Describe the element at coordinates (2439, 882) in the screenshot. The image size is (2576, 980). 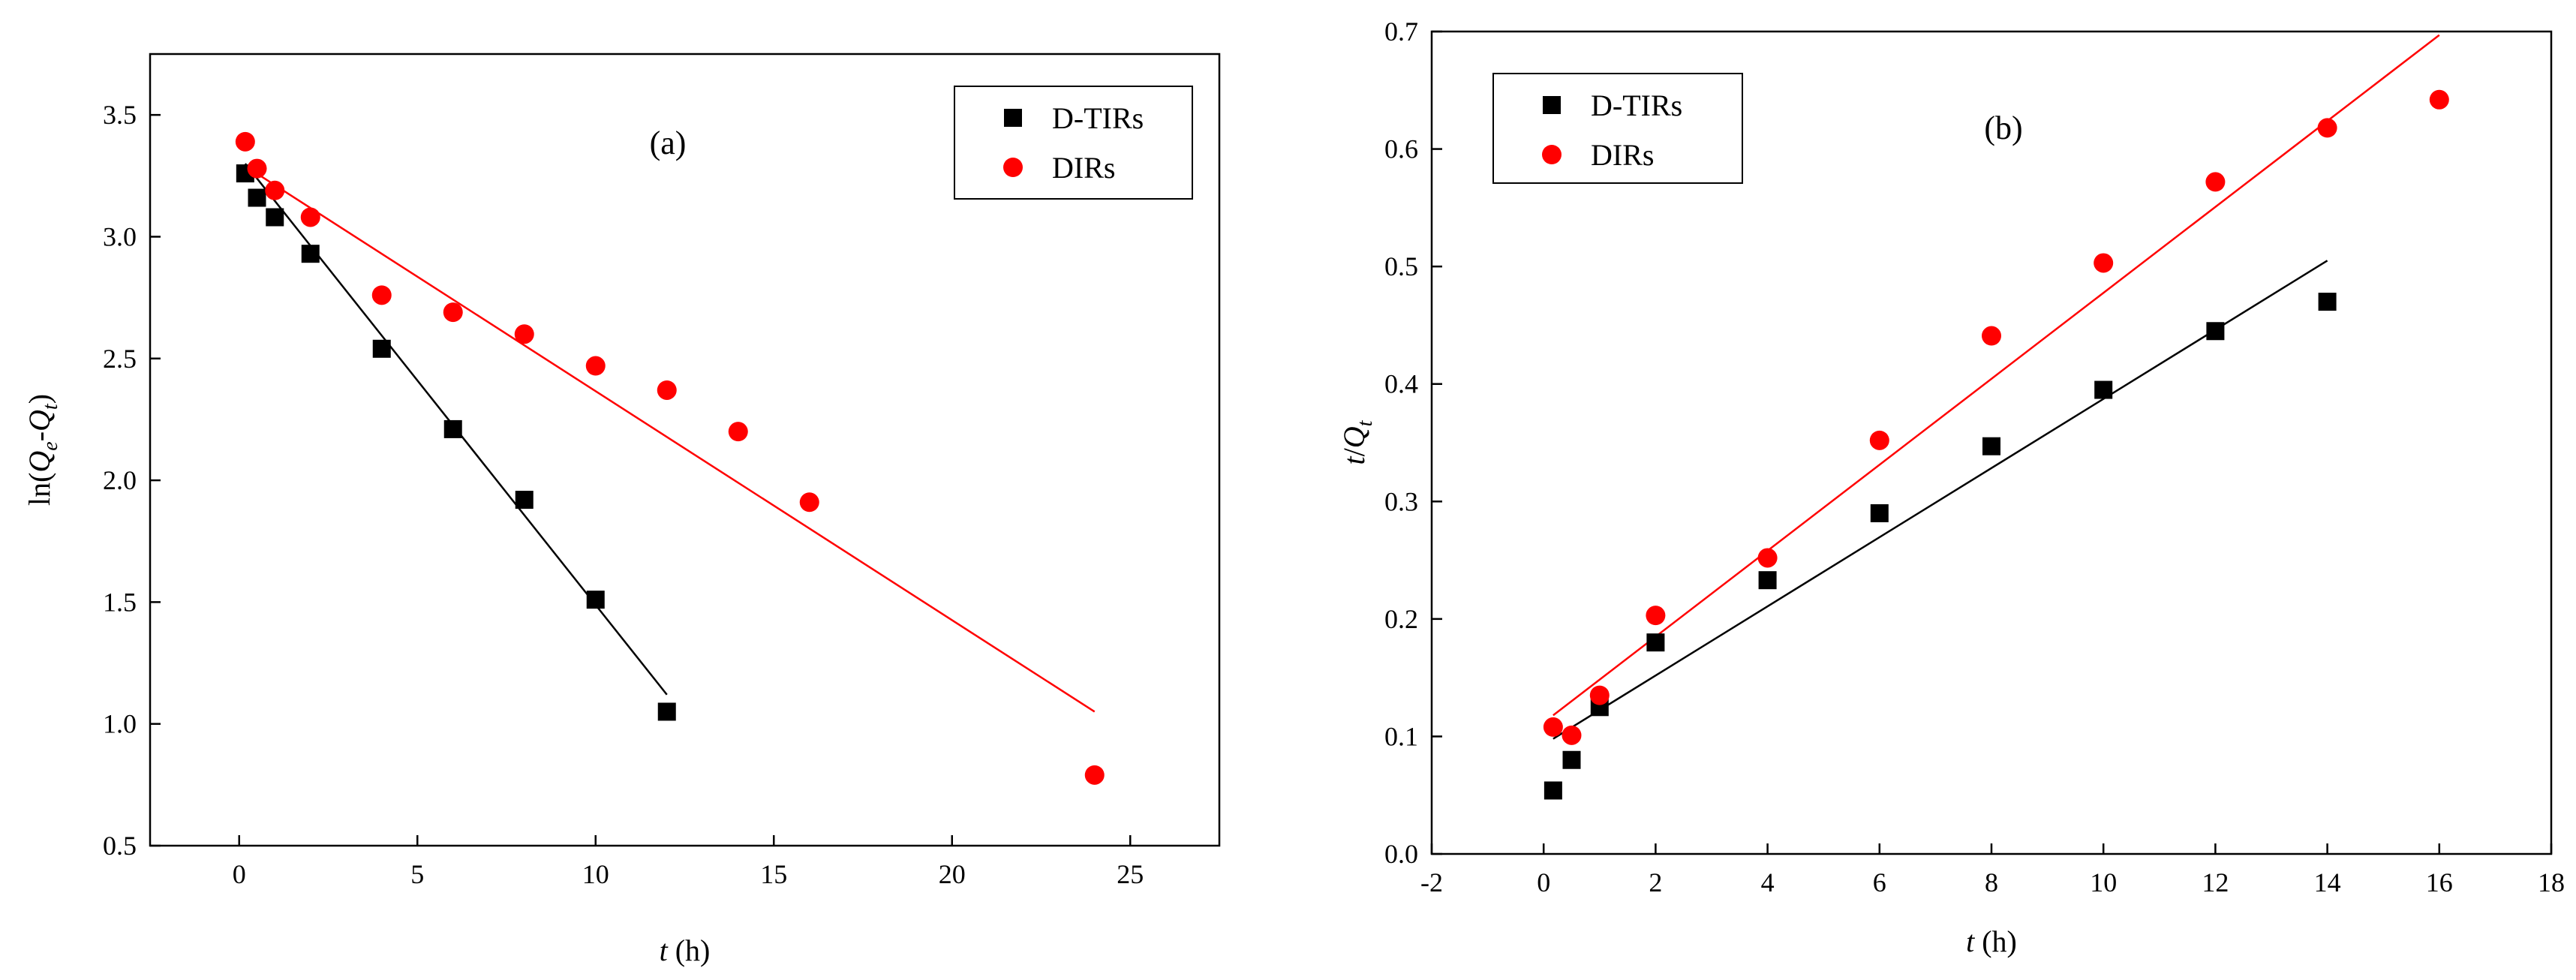
I see `x-tick-label: 16` at that location.